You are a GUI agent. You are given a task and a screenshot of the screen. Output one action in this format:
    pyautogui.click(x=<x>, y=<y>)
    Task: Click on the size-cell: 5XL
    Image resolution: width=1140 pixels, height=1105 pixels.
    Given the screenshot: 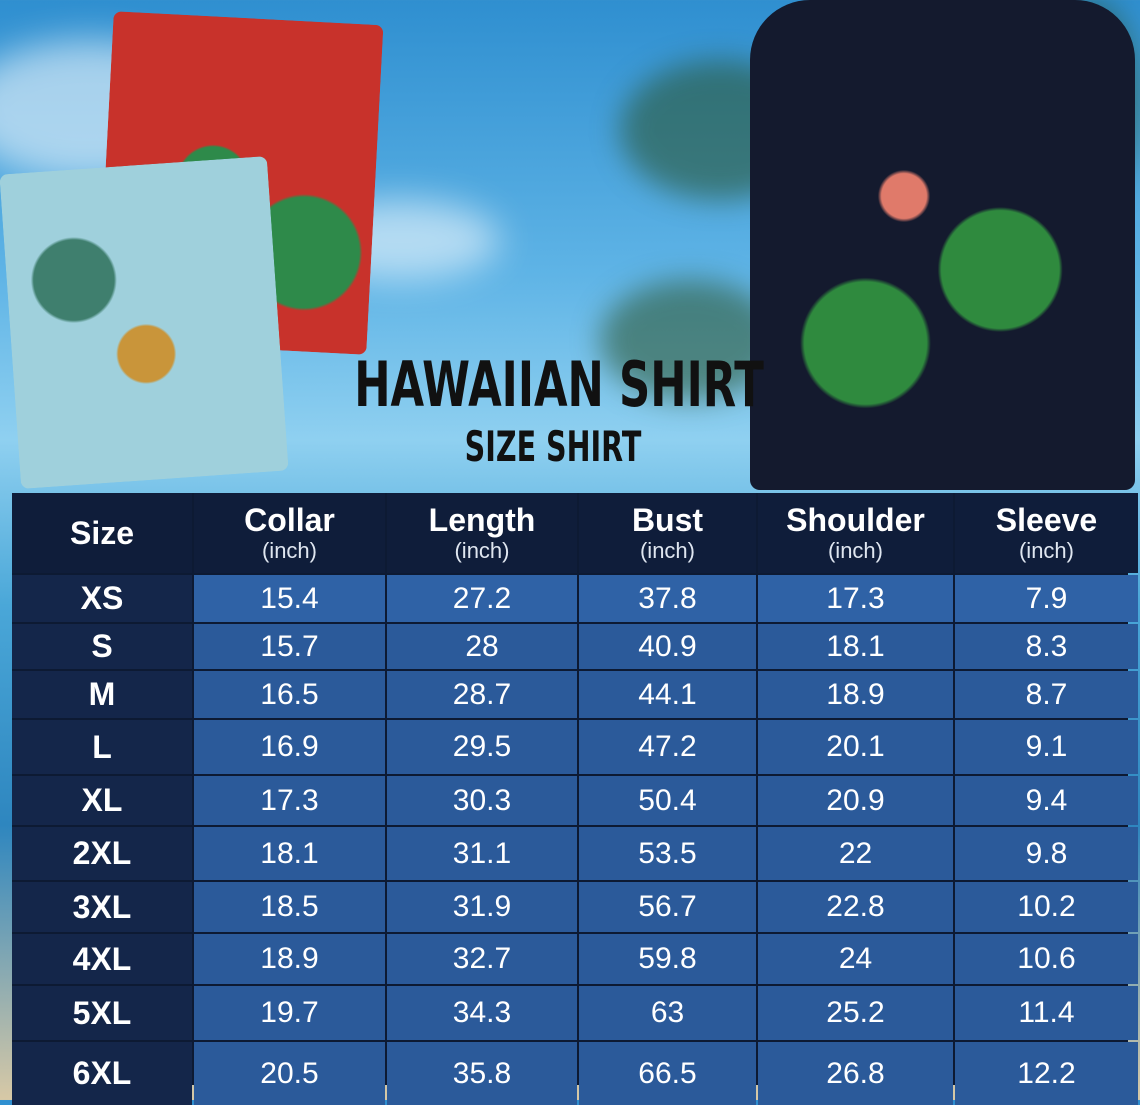 What is the action you would take?
    pyautogui.click(x=102, y=1013)
    